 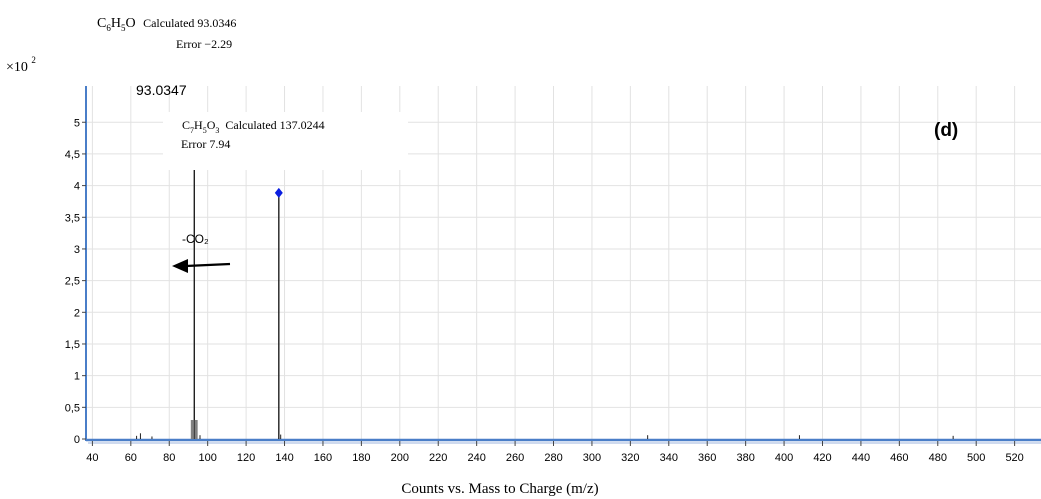 I want to click on x-tick-label: 340, so click(x=669, y=458).